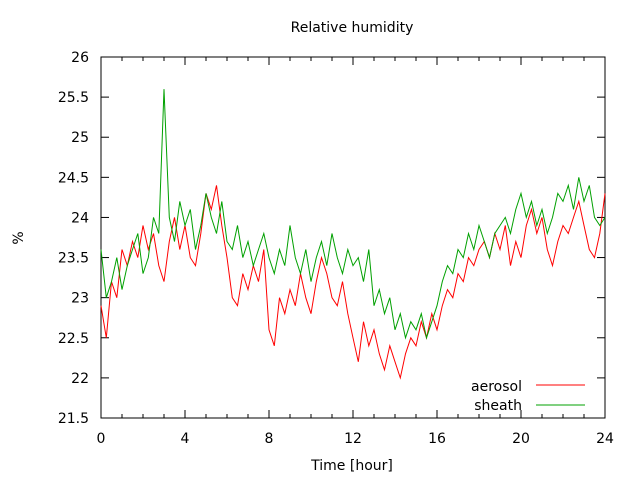 This screenshot has width=640, height=480. Describe the element at coordinates (528, 396) in the screenshot. I see `legend: aerosol sheath` at that location.